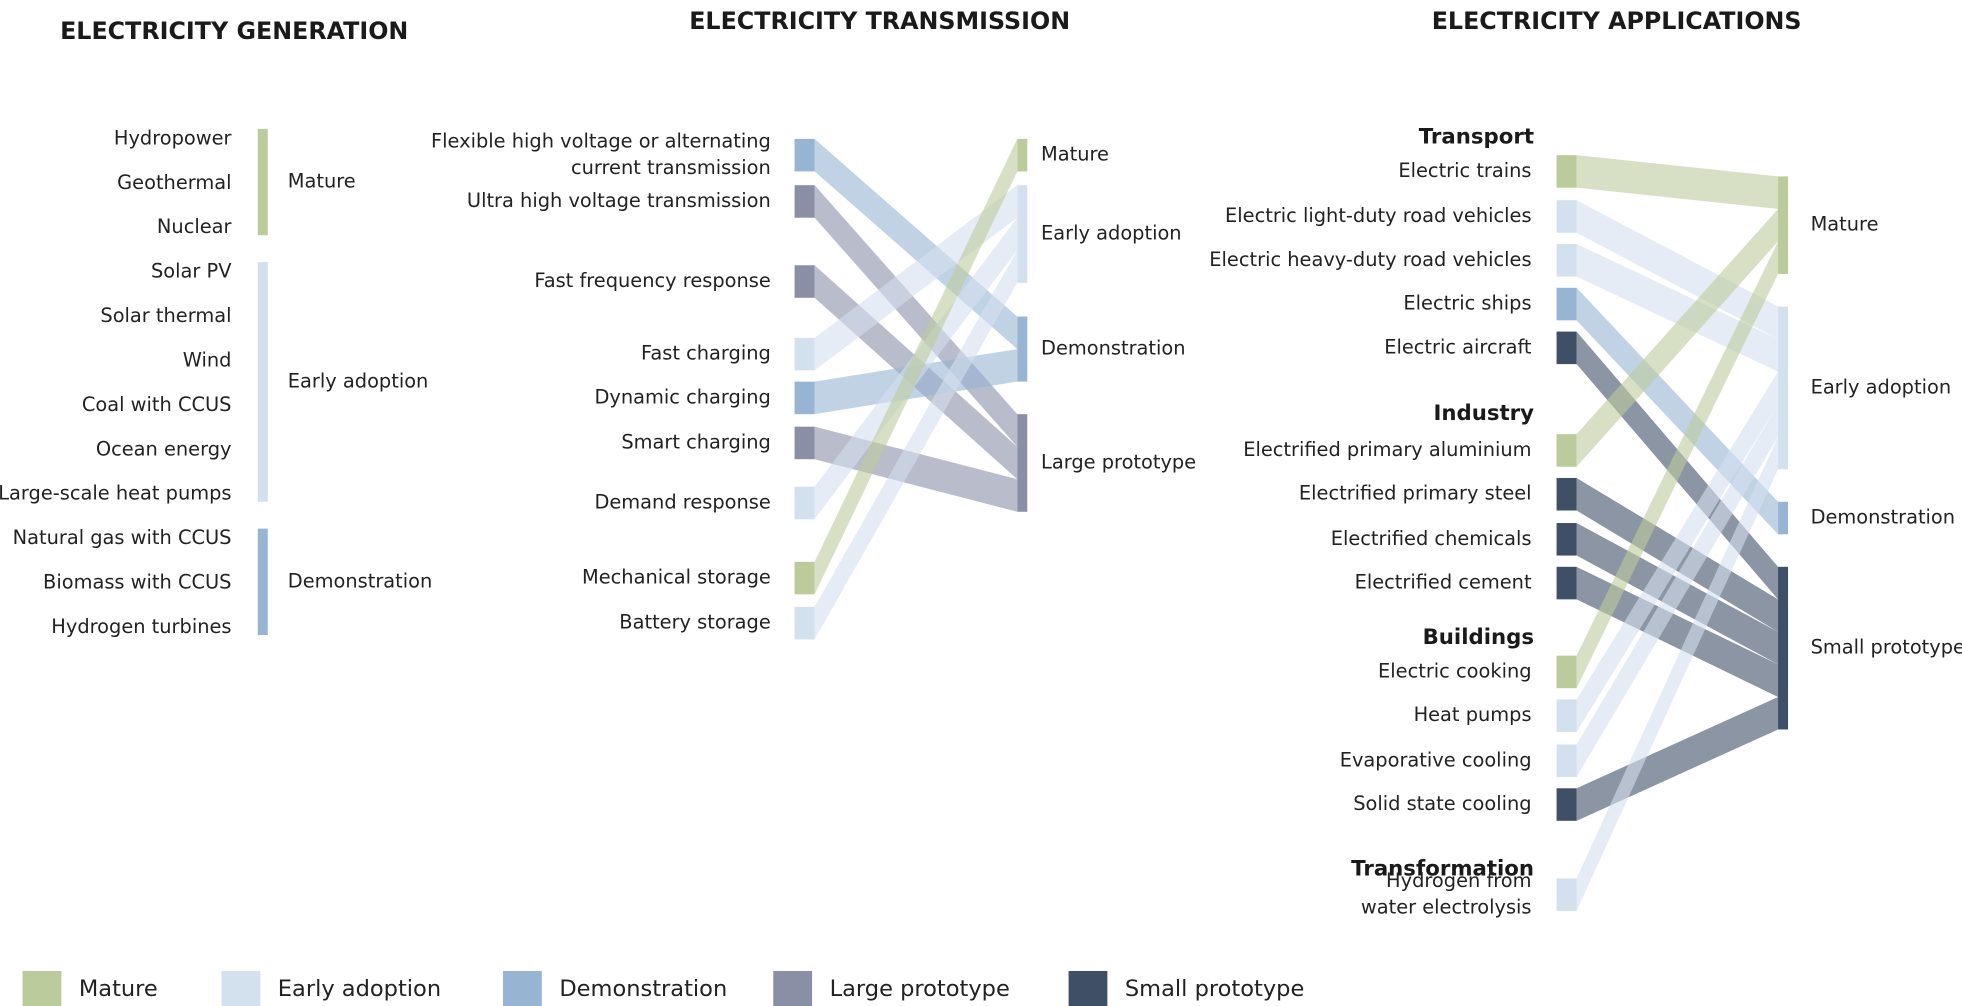 The image size is (1962, 1006). What do you see at coordinates (920, 989) in the screenshot?
I see `legend-label: Large prototype` at bounding box center [920, 989].